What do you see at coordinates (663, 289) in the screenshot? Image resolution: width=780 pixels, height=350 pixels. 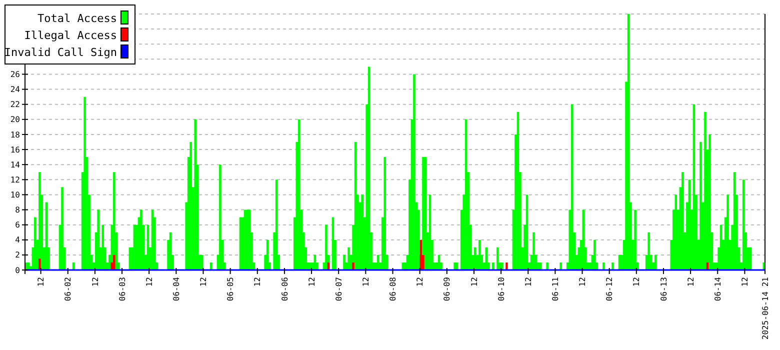 I see `x-tick-label: 06-13` at bounding box center [663, 289].